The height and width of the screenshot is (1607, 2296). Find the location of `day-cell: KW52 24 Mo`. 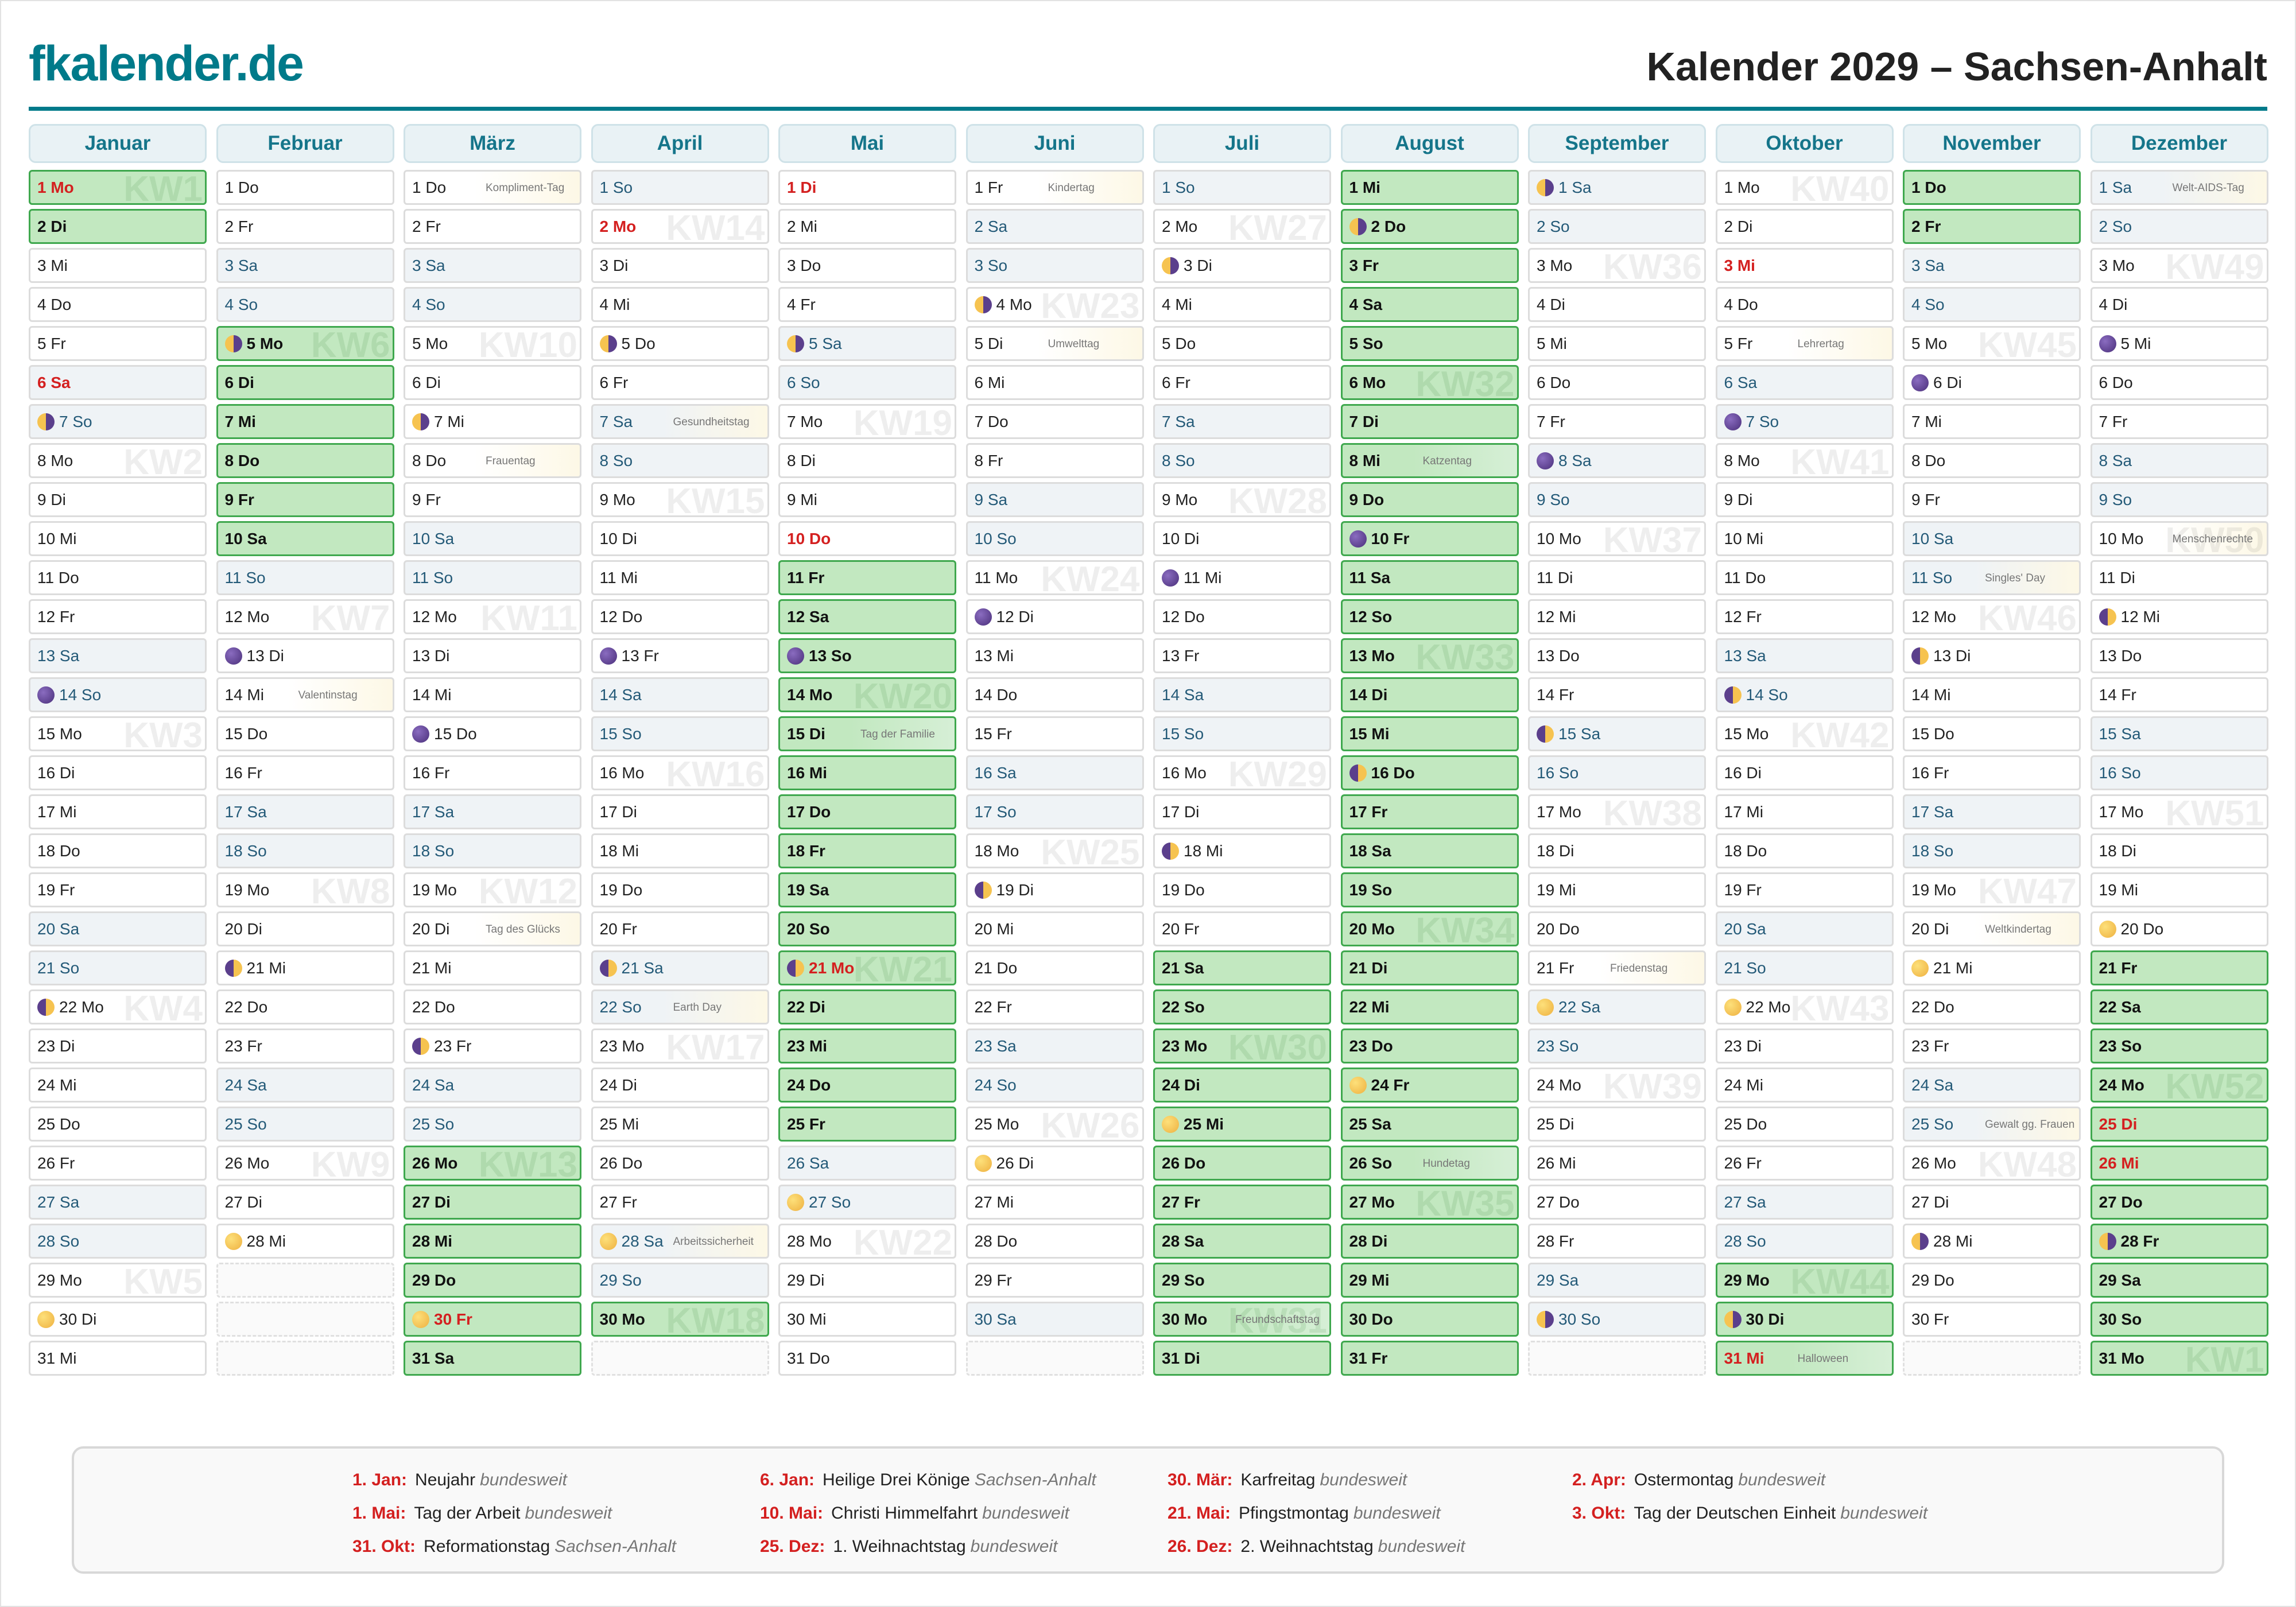

day-cell: KW52 24 Mo is located at coordinates (2179, 1085).